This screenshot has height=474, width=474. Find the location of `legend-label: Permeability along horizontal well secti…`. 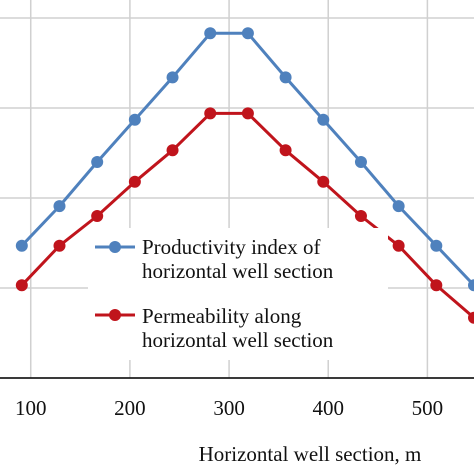

legend-label: Permeability along horizontal well secti… is located at coordinates (238, 328).